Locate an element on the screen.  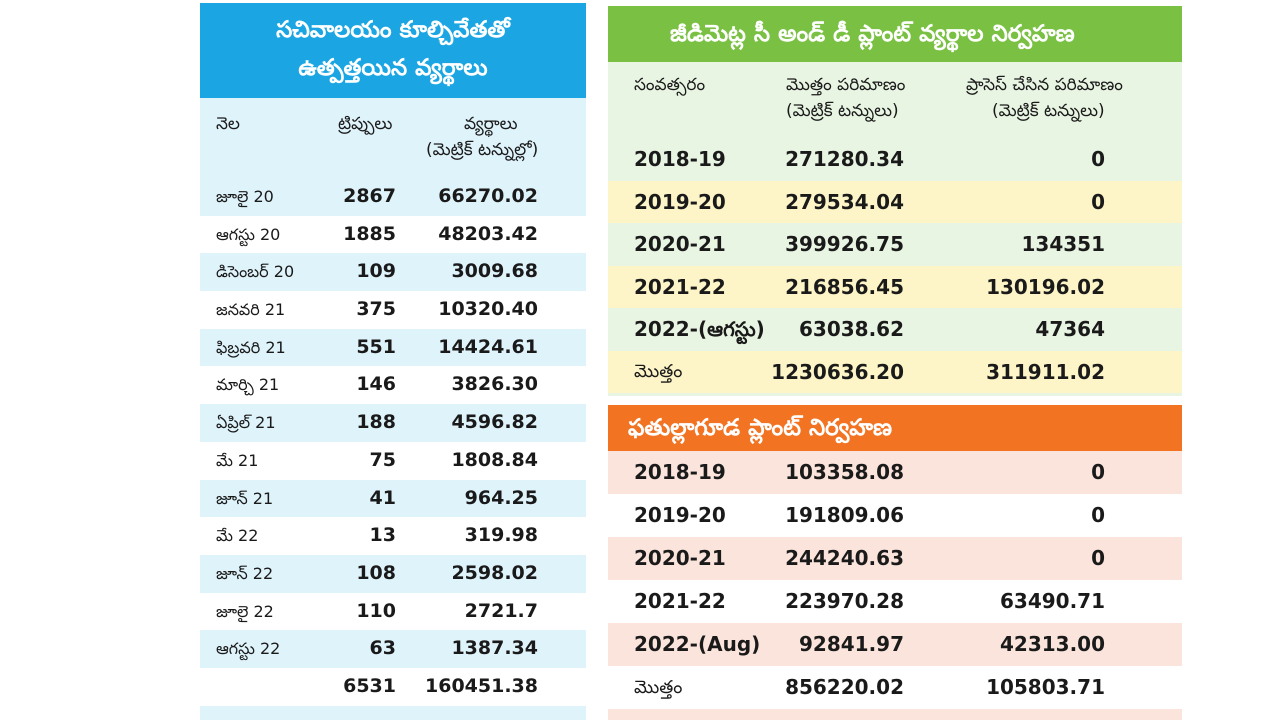
trips-cell: 375 is located at coordinates (376, 309).